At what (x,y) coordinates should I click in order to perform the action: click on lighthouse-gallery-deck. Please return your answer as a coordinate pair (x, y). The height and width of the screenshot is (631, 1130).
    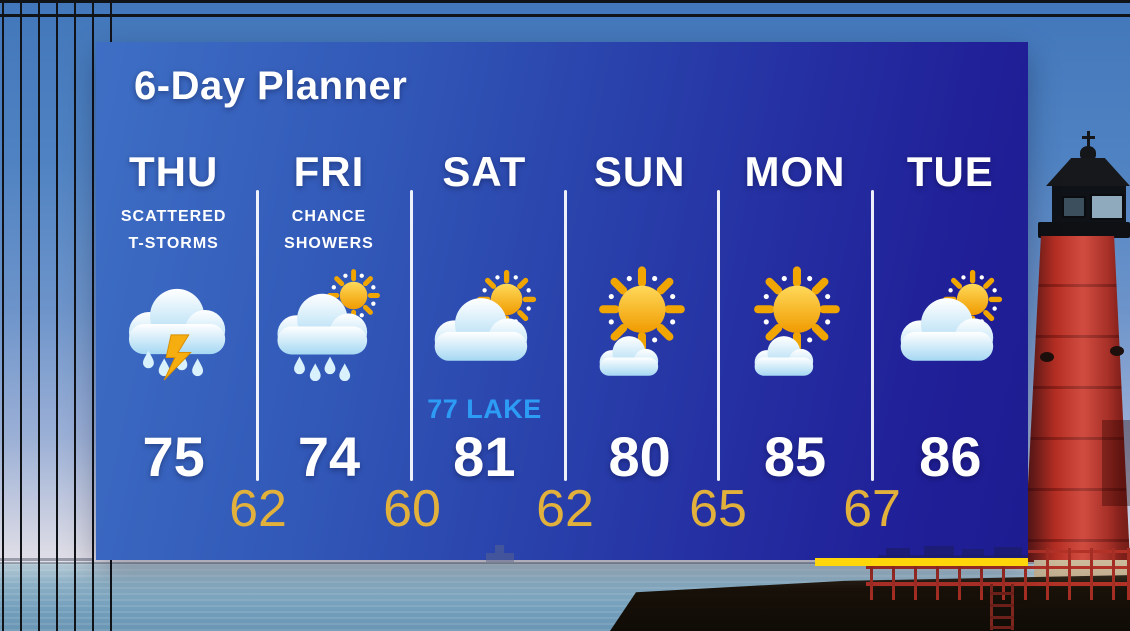
    Looking at the image, I should click on (1084, 230).